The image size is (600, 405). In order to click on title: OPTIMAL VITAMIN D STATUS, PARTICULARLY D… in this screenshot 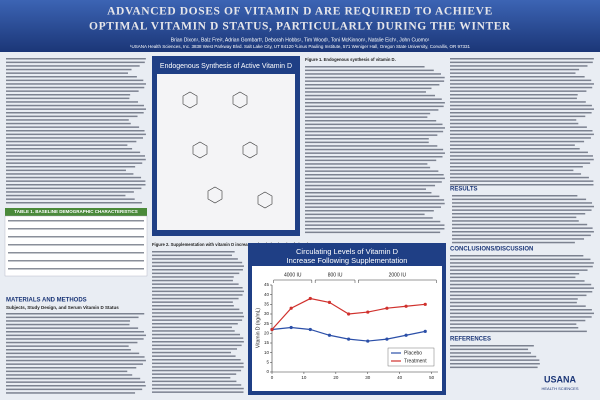, I will do `click(300, 27)`.